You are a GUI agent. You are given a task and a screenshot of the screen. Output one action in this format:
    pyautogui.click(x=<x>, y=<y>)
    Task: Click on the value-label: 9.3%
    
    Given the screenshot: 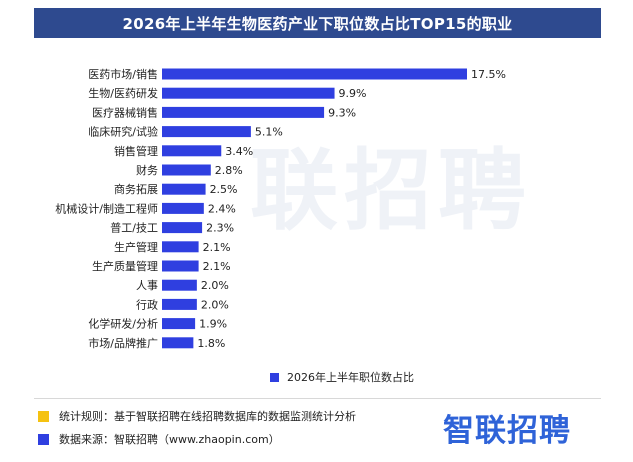 What is the action you would take?
    pyautogui.click(x=342, y=112)
    